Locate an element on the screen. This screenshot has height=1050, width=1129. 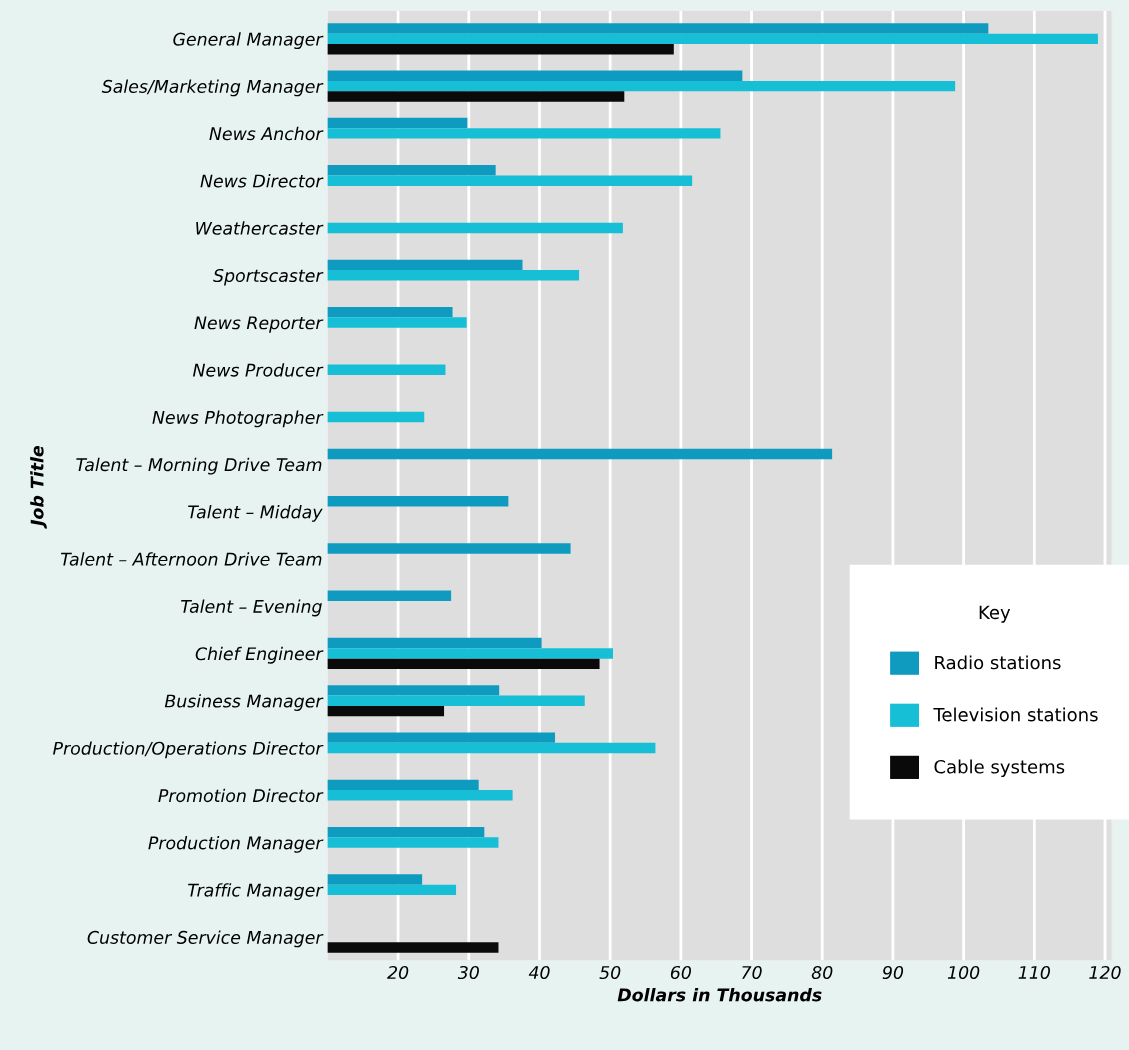
x-tick-label: 60 is located at coordinates (681, 972).